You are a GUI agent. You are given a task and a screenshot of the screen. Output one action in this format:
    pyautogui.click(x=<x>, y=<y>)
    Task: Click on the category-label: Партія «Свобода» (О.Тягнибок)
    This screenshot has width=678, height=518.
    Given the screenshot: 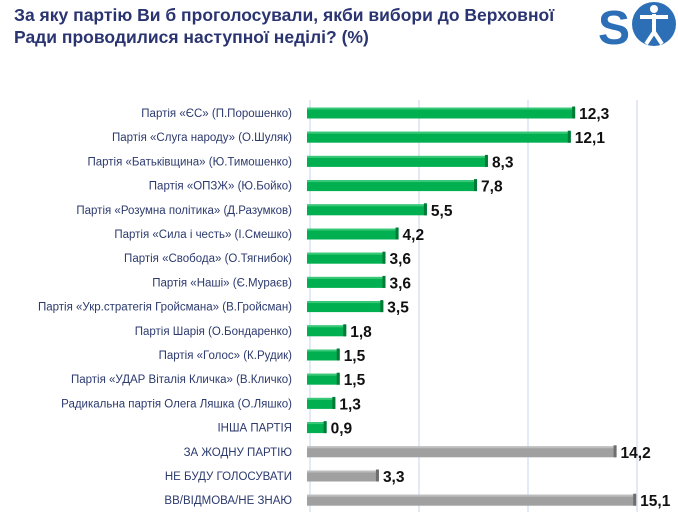 What is the action you would take?
    pyautogui.click(x=208, y=259)
    